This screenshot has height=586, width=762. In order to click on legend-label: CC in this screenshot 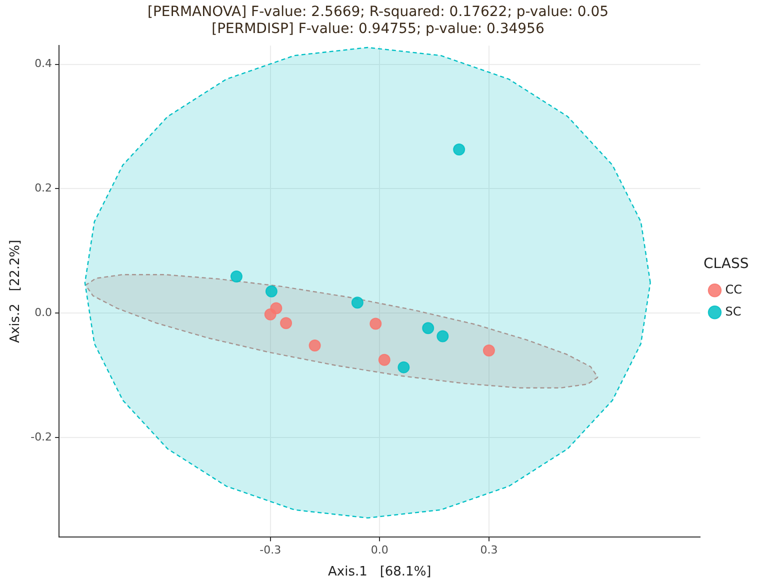, I will do `click(733, 289)`.